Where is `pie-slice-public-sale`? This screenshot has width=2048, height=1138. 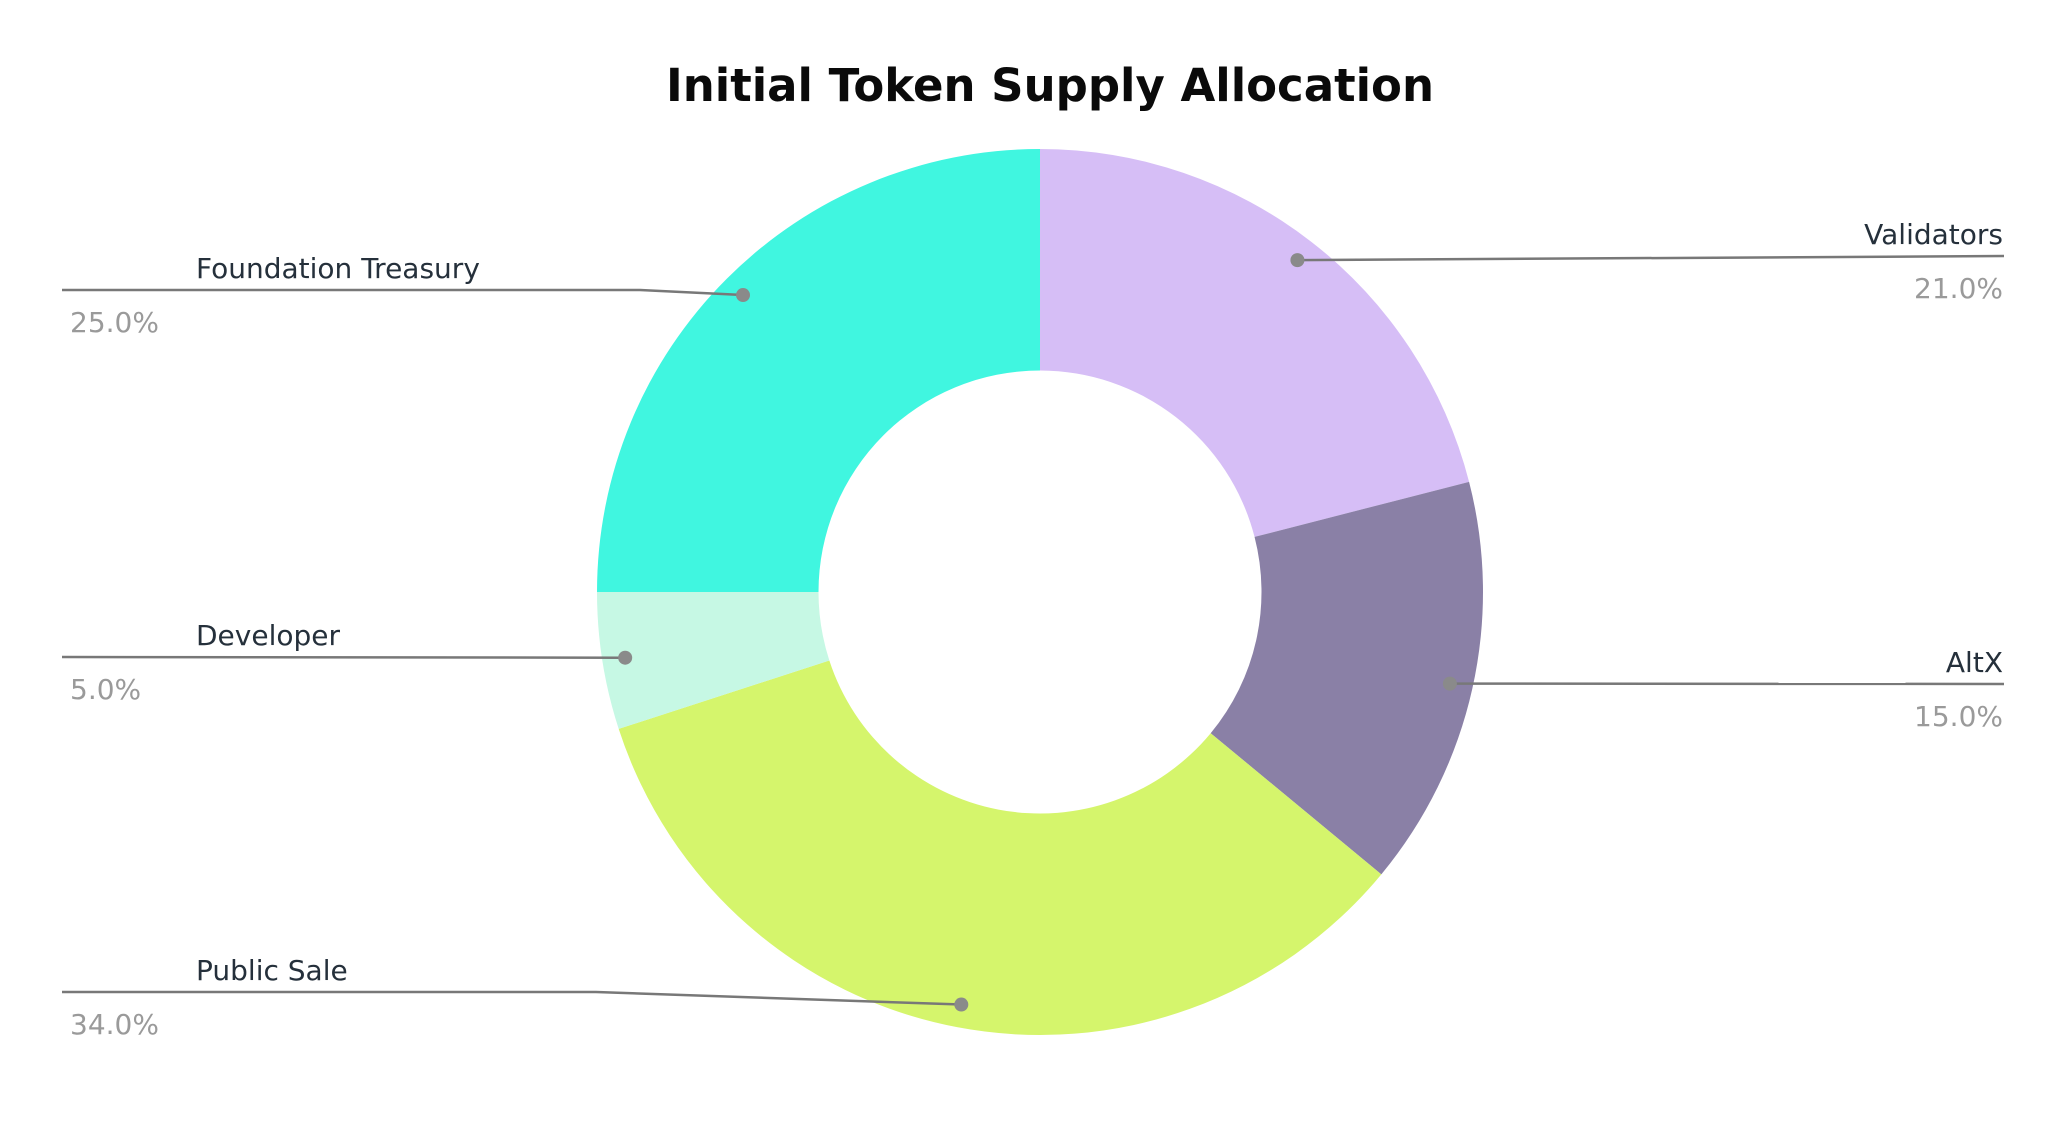
pie-slice-public-sale is located at coordinates (1000, 847).